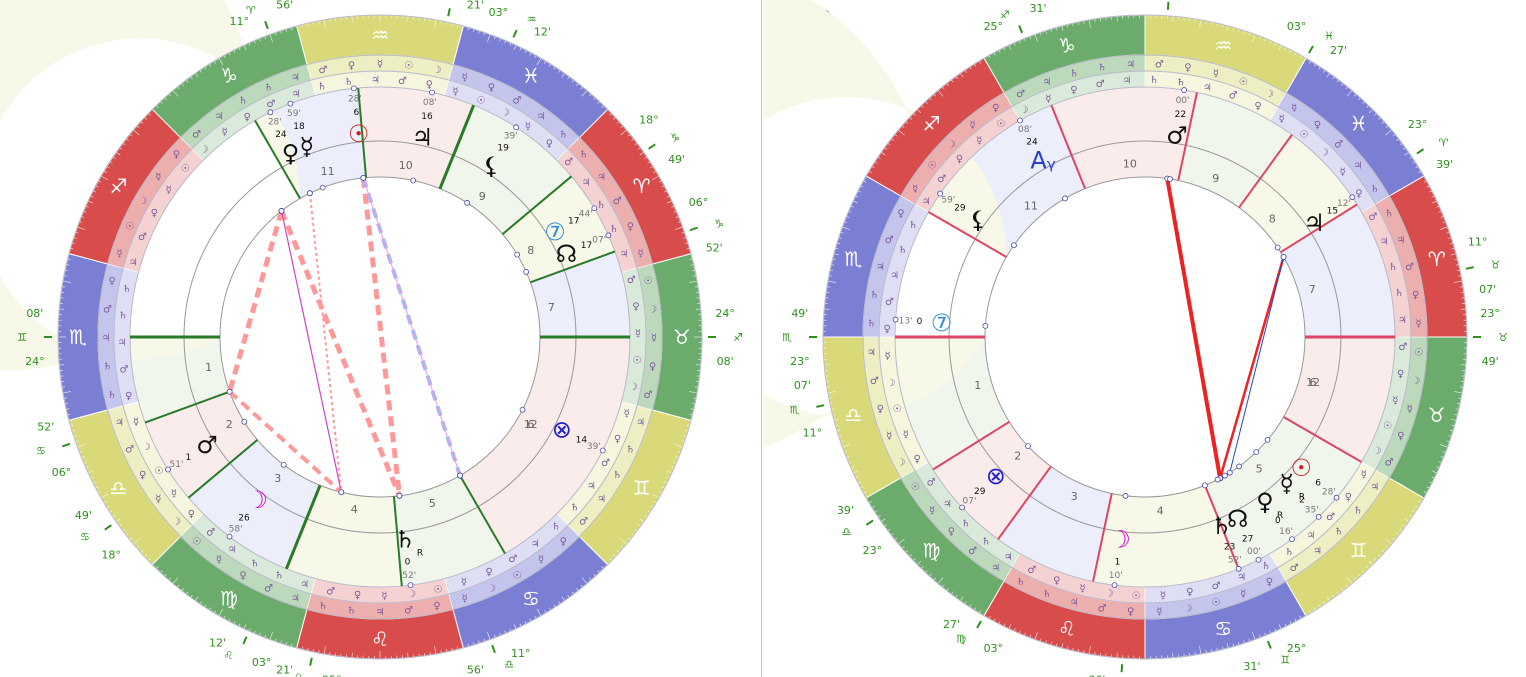 This screenshot has width=1526, height=677. I want to click on term-ruler-glyph: ♄, so click(122, 316).